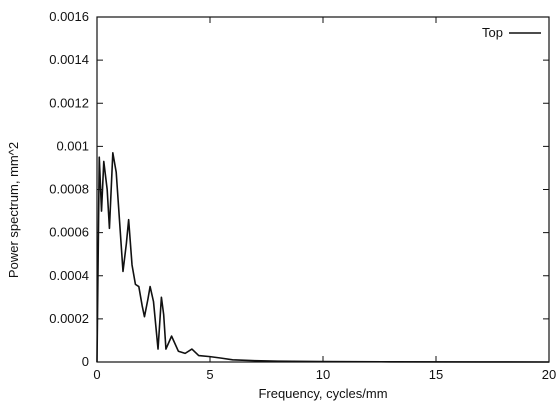  I want to click on x-axis-title: Frequency, cycles/mm, so click(322, 393).